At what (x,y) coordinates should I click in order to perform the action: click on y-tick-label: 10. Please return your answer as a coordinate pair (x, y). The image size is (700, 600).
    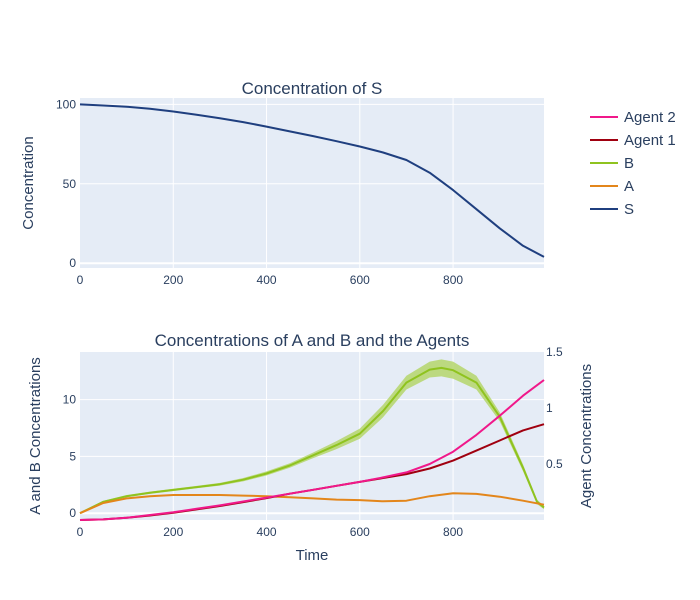
    Looking at the image, I should click on (70, 400).